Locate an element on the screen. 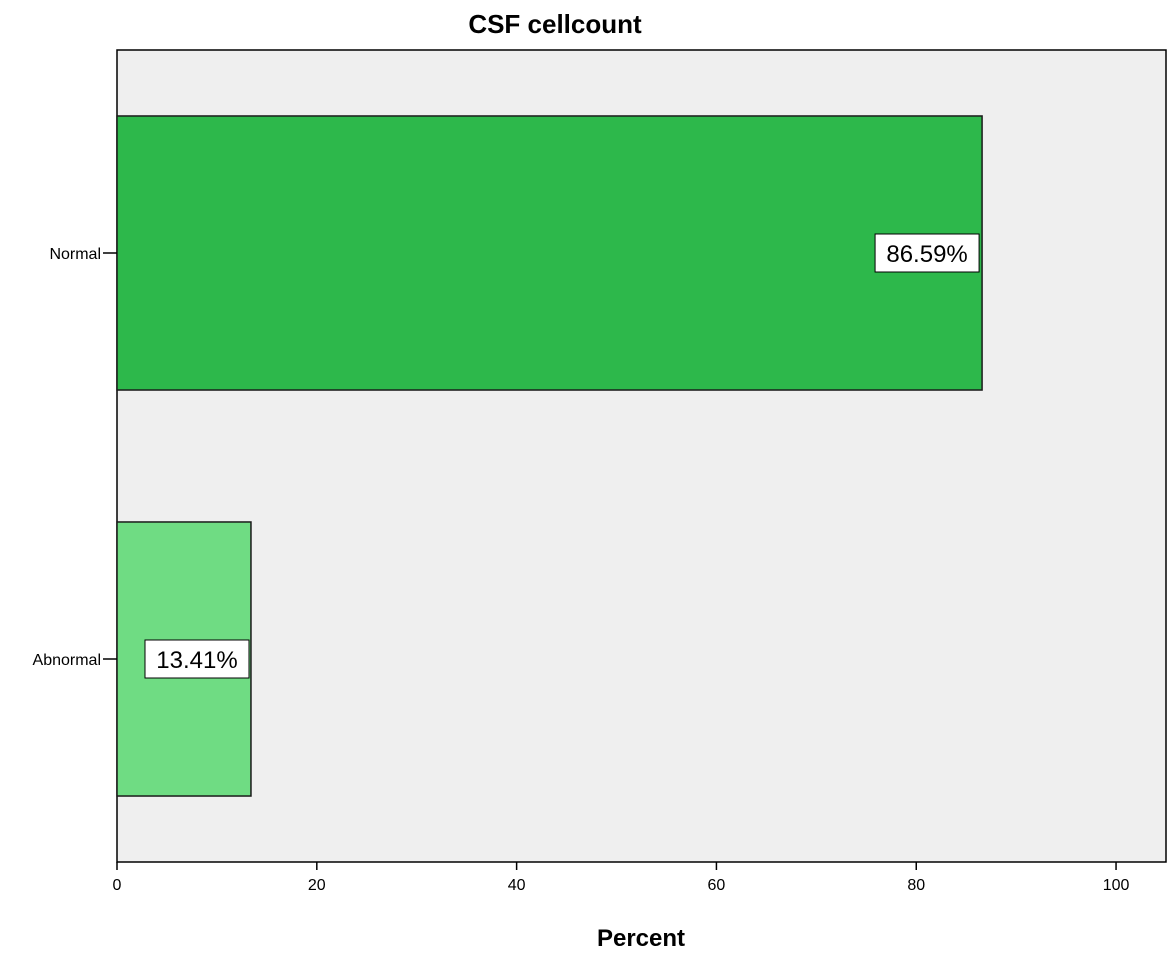  x-tick-label: 100 is located at coordinates (1116, 885).